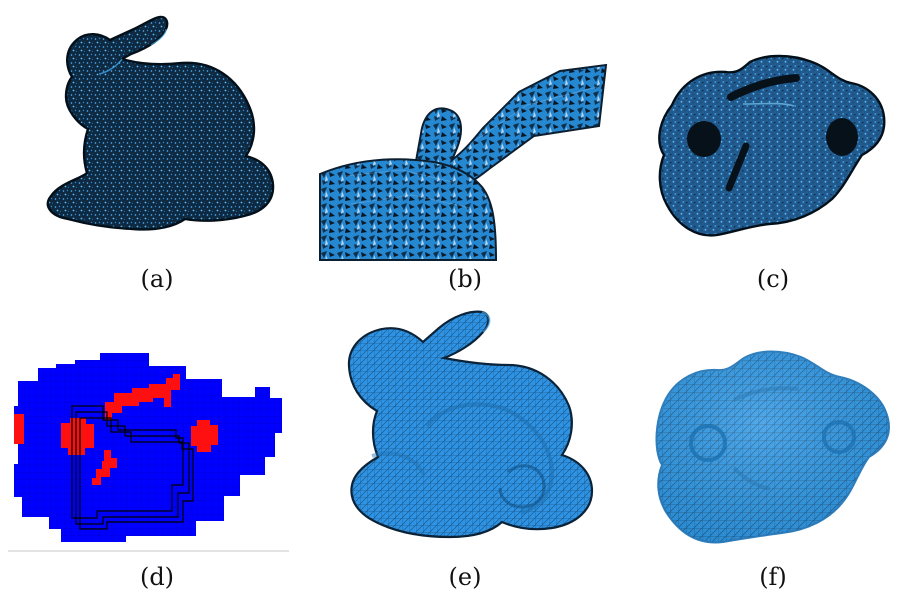 The image size is (909, 597). Describe the element at coordinates (204, 436) in the screenshot. I see `right-red-patch` at that location.